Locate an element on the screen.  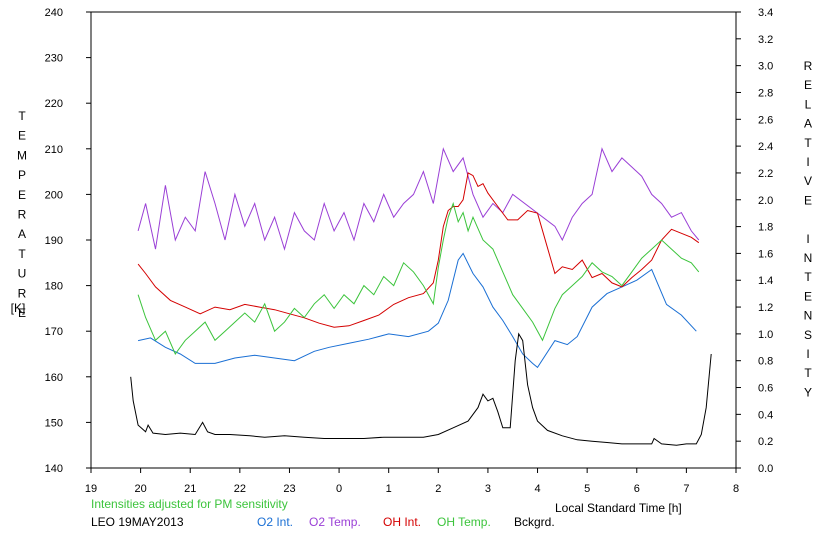
left-tick-label: 200 is located at coordinates (54, 195).